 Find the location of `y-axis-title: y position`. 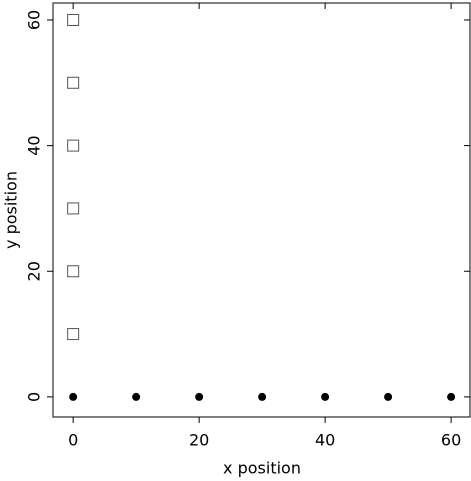

y-axis-title: y position is located at coordinates (11, 210).